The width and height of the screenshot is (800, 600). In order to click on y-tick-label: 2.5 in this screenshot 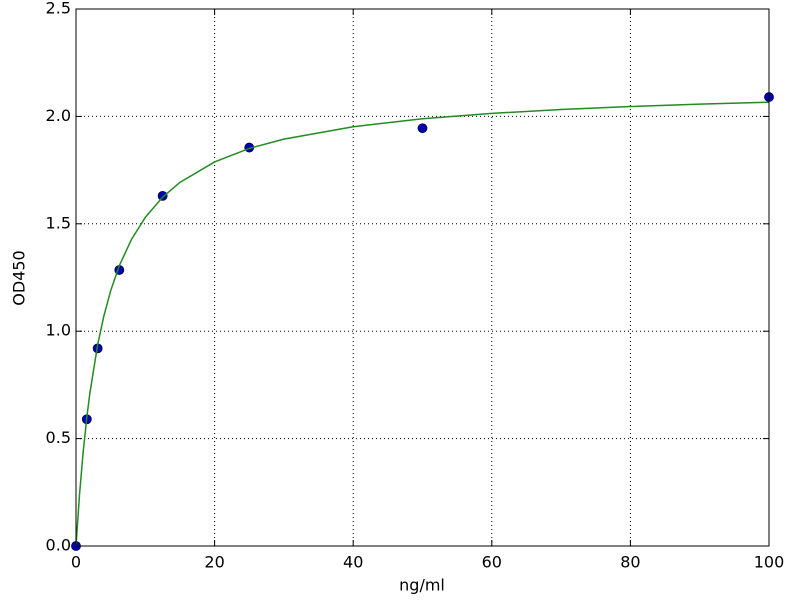, I will do `click(58, 9)`.